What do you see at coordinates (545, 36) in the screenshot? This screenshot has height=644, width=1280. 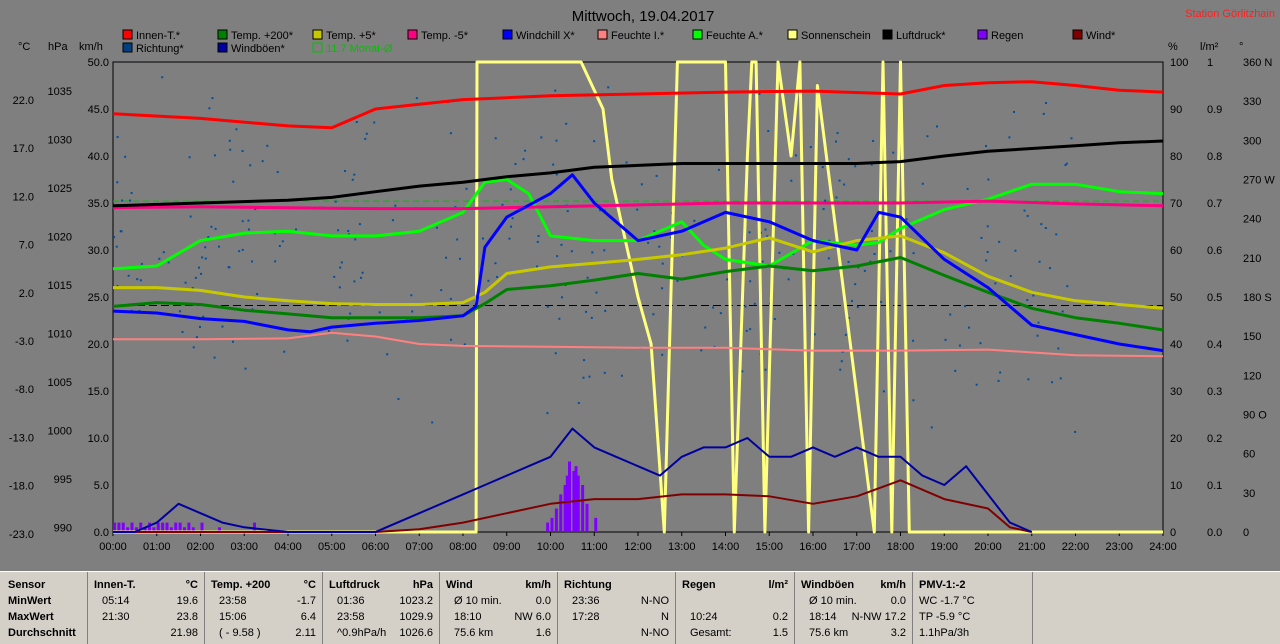 I see `legend-label: Windchill X*` at bounding box center [545, 36].